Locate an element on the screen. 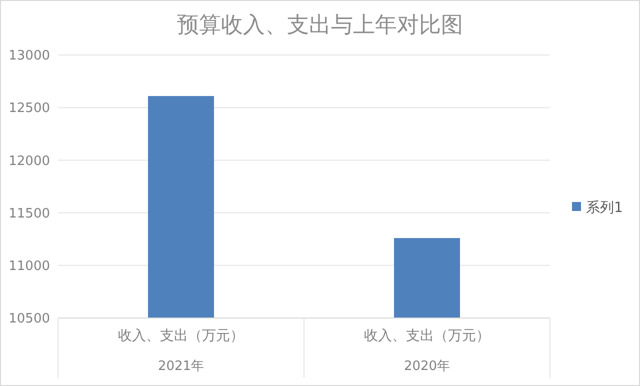 The width and height of the screenshot is (640, 386). legend-label: 系列1 is located at coordinates (604, 208).